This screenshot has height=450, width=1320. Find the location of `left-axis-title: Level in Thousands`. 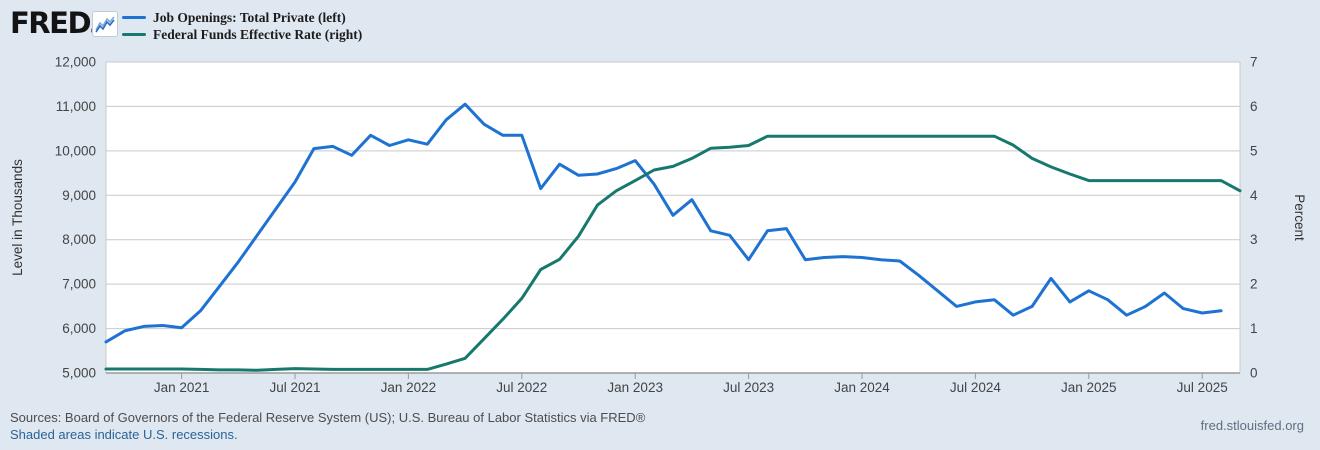

left-axis-title: Level in Thousands is located at coordinates (17, 217).